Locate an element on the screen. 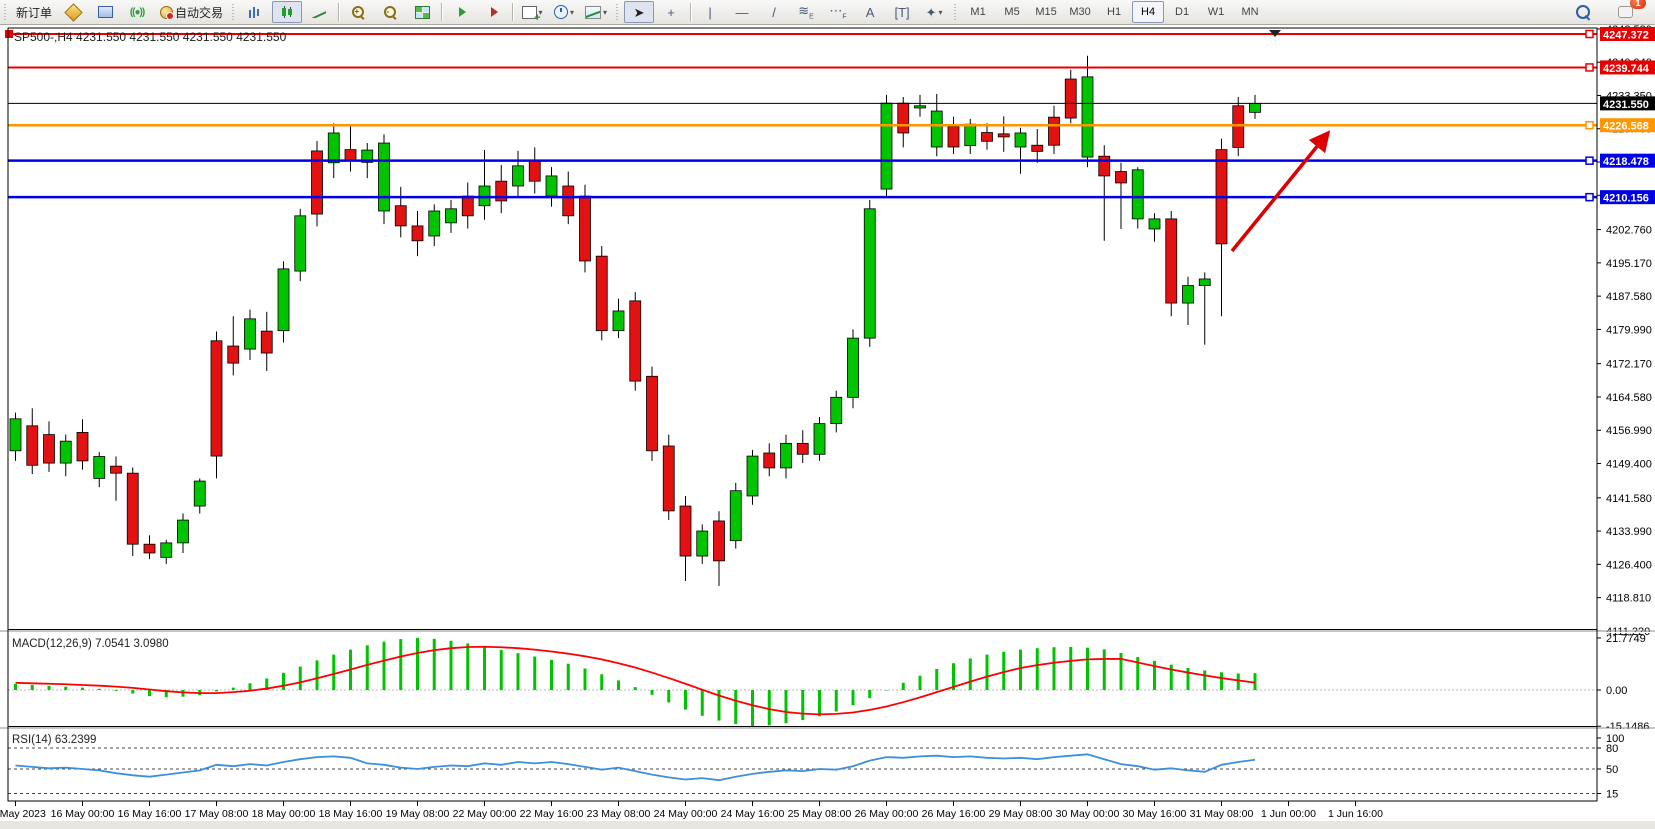 The width and height of the screenshot is (1655, 829). chevron-down-icon: ▾ is located at coordinates (540, 12).